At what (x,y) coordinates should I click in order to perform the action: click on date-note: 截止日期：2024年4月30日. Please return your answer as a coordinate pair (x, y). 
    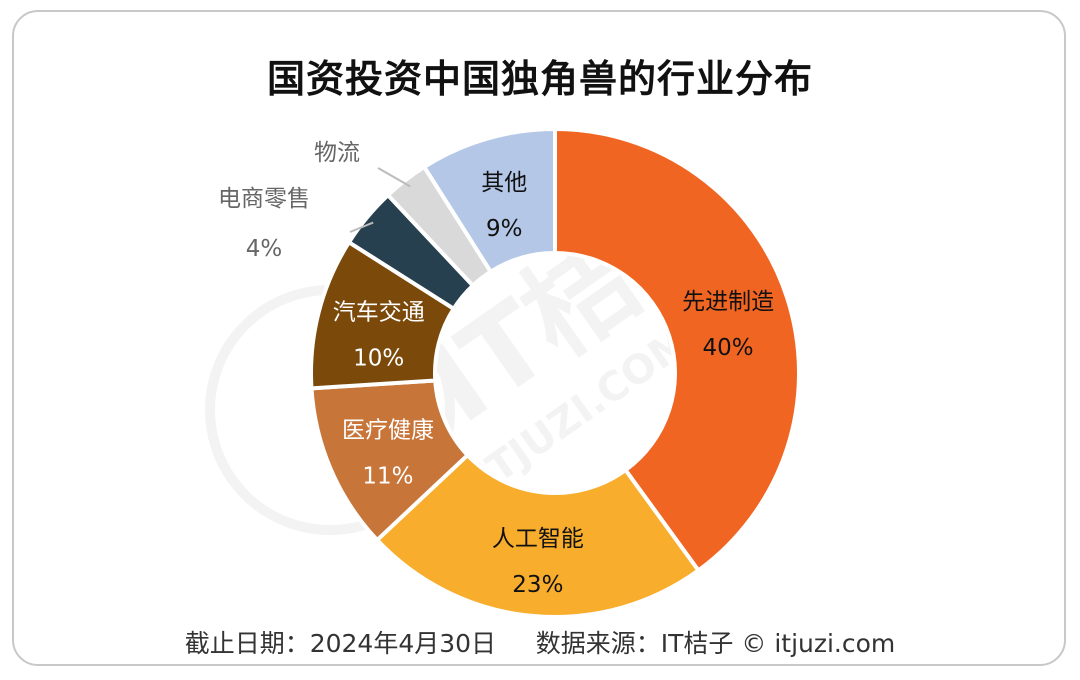
    Looking at the image, I should click on (340, 643).